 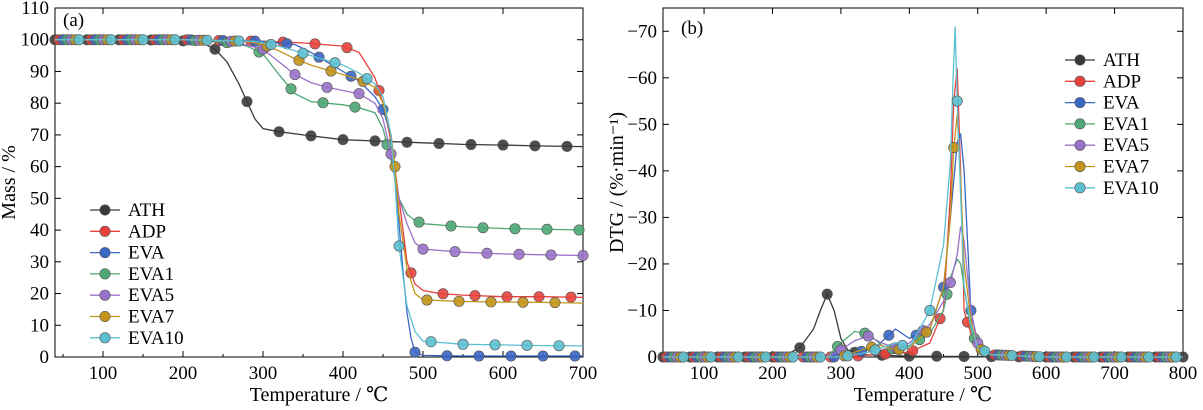 What do you see at coordinates (39, 230) in the screenshot?
I see `y-tick-label: 40` at bounding box center [39, 230].